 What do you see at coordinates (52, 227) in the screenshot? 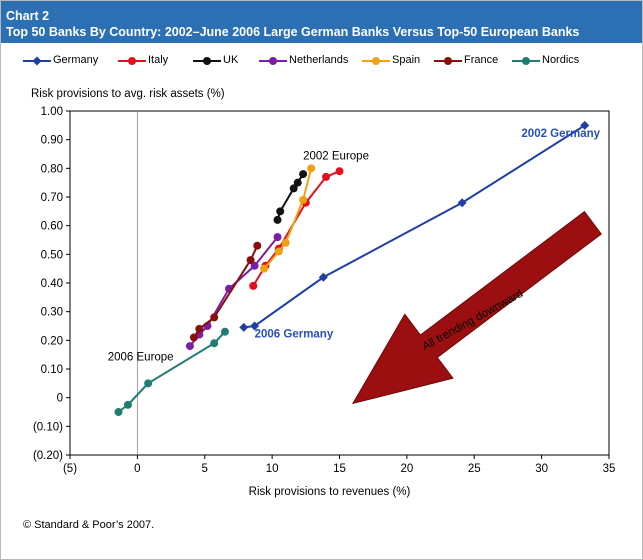
I see `y-tick-label: 0.60` at bounding box center [52, 227].